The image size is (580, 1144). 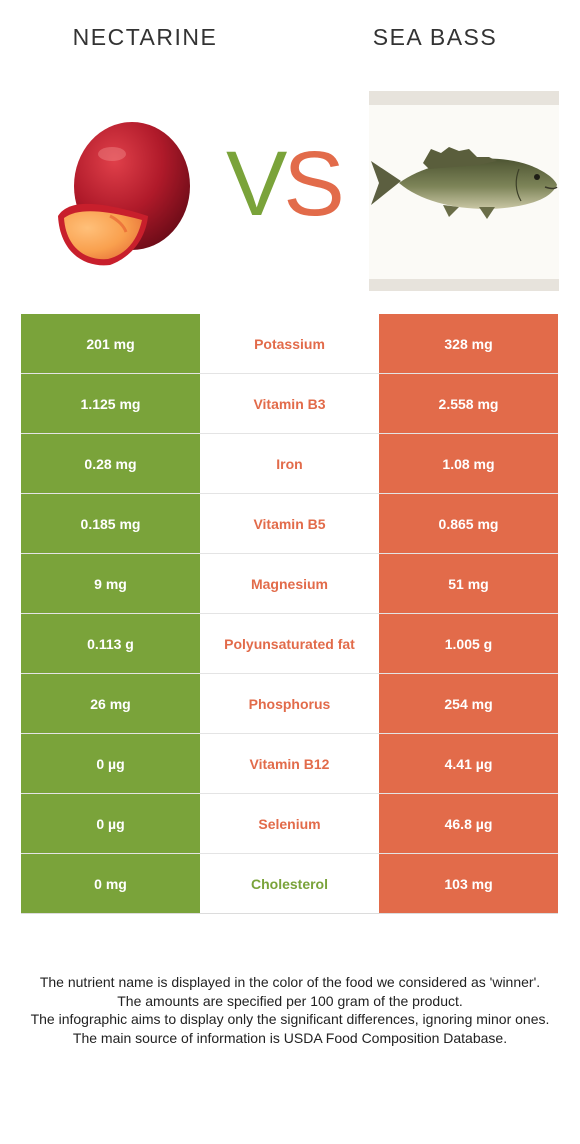 I want to click on table-row: 0.28 mg Iron 1.08 mg, so click(x=289, y=464).